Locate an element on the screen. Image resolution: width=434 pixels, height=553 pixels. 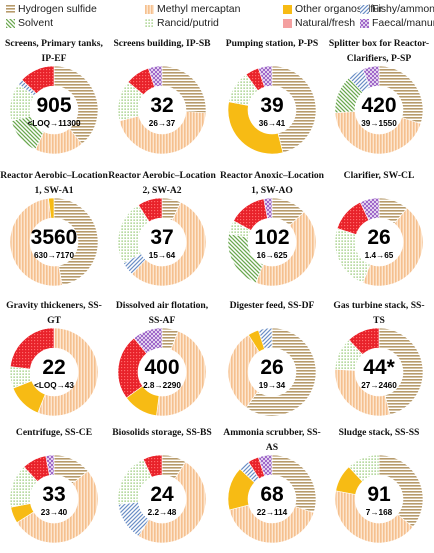
legend-label: Faecal/manure is located at coordinates (403, 23).